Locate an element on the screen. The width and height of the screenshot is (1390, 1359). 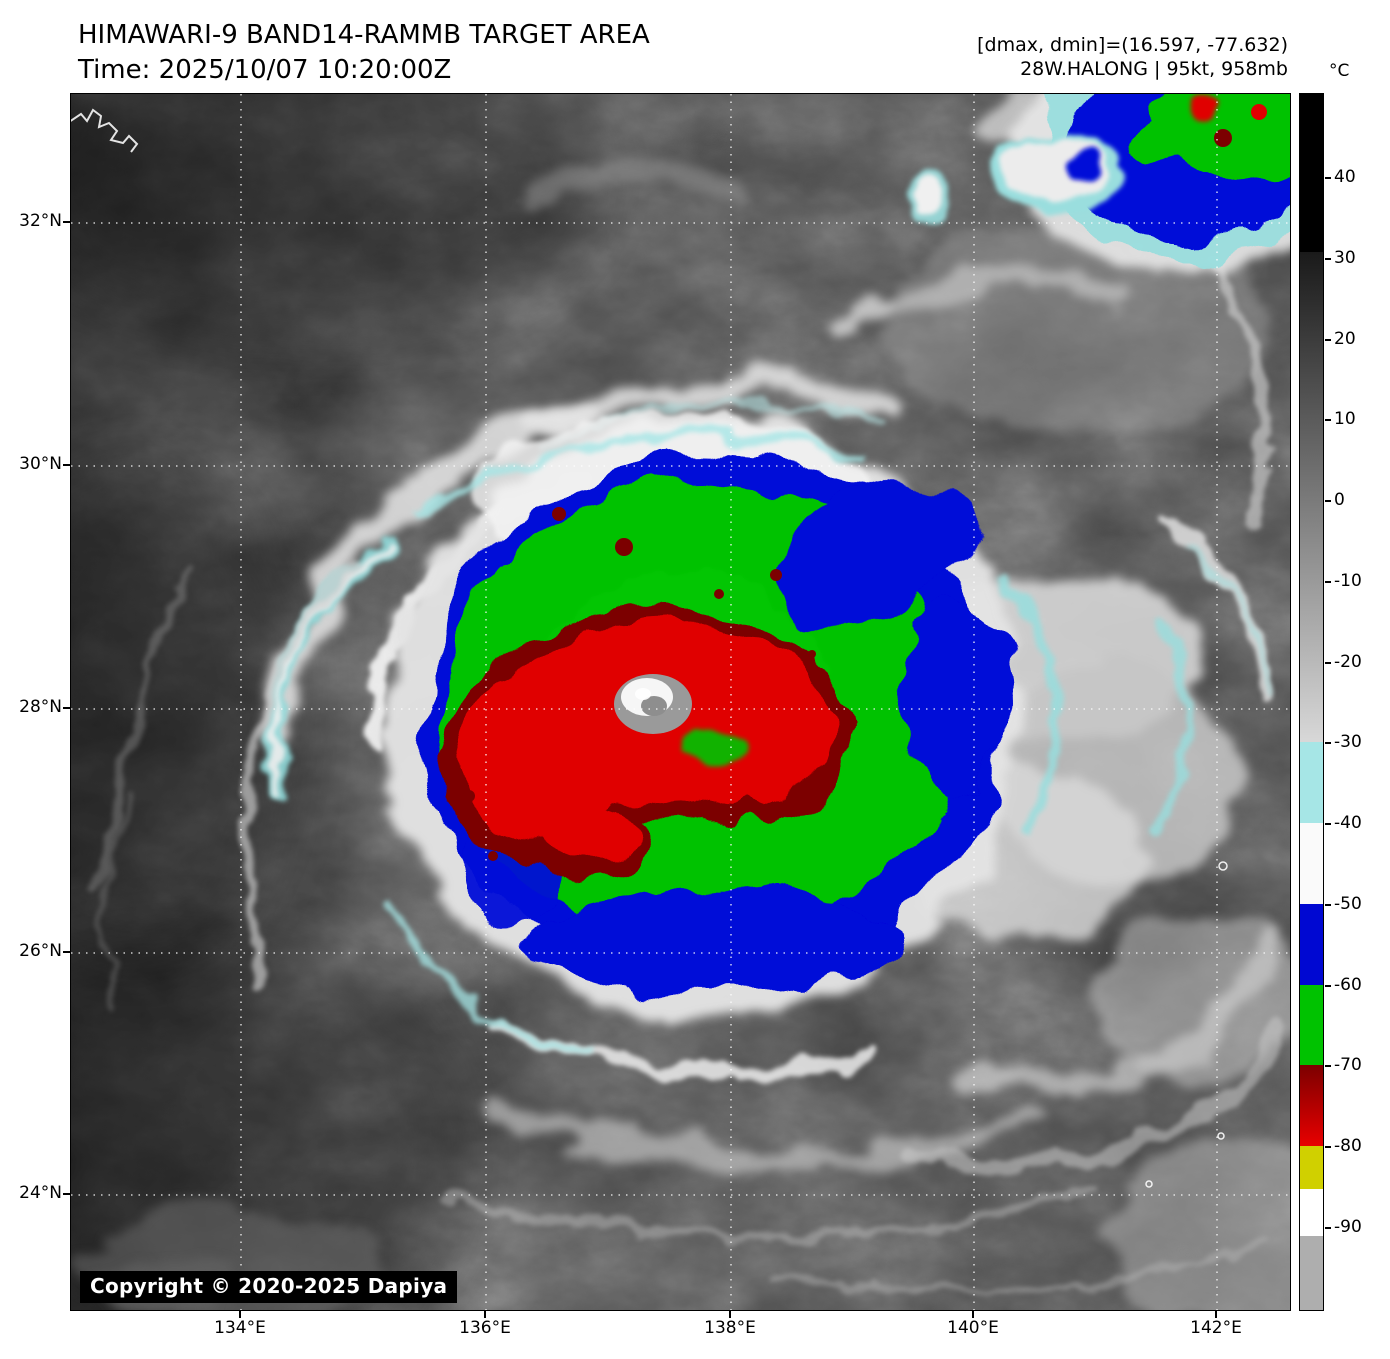
temperature-colorbar is located at coordinates (1311, 702).